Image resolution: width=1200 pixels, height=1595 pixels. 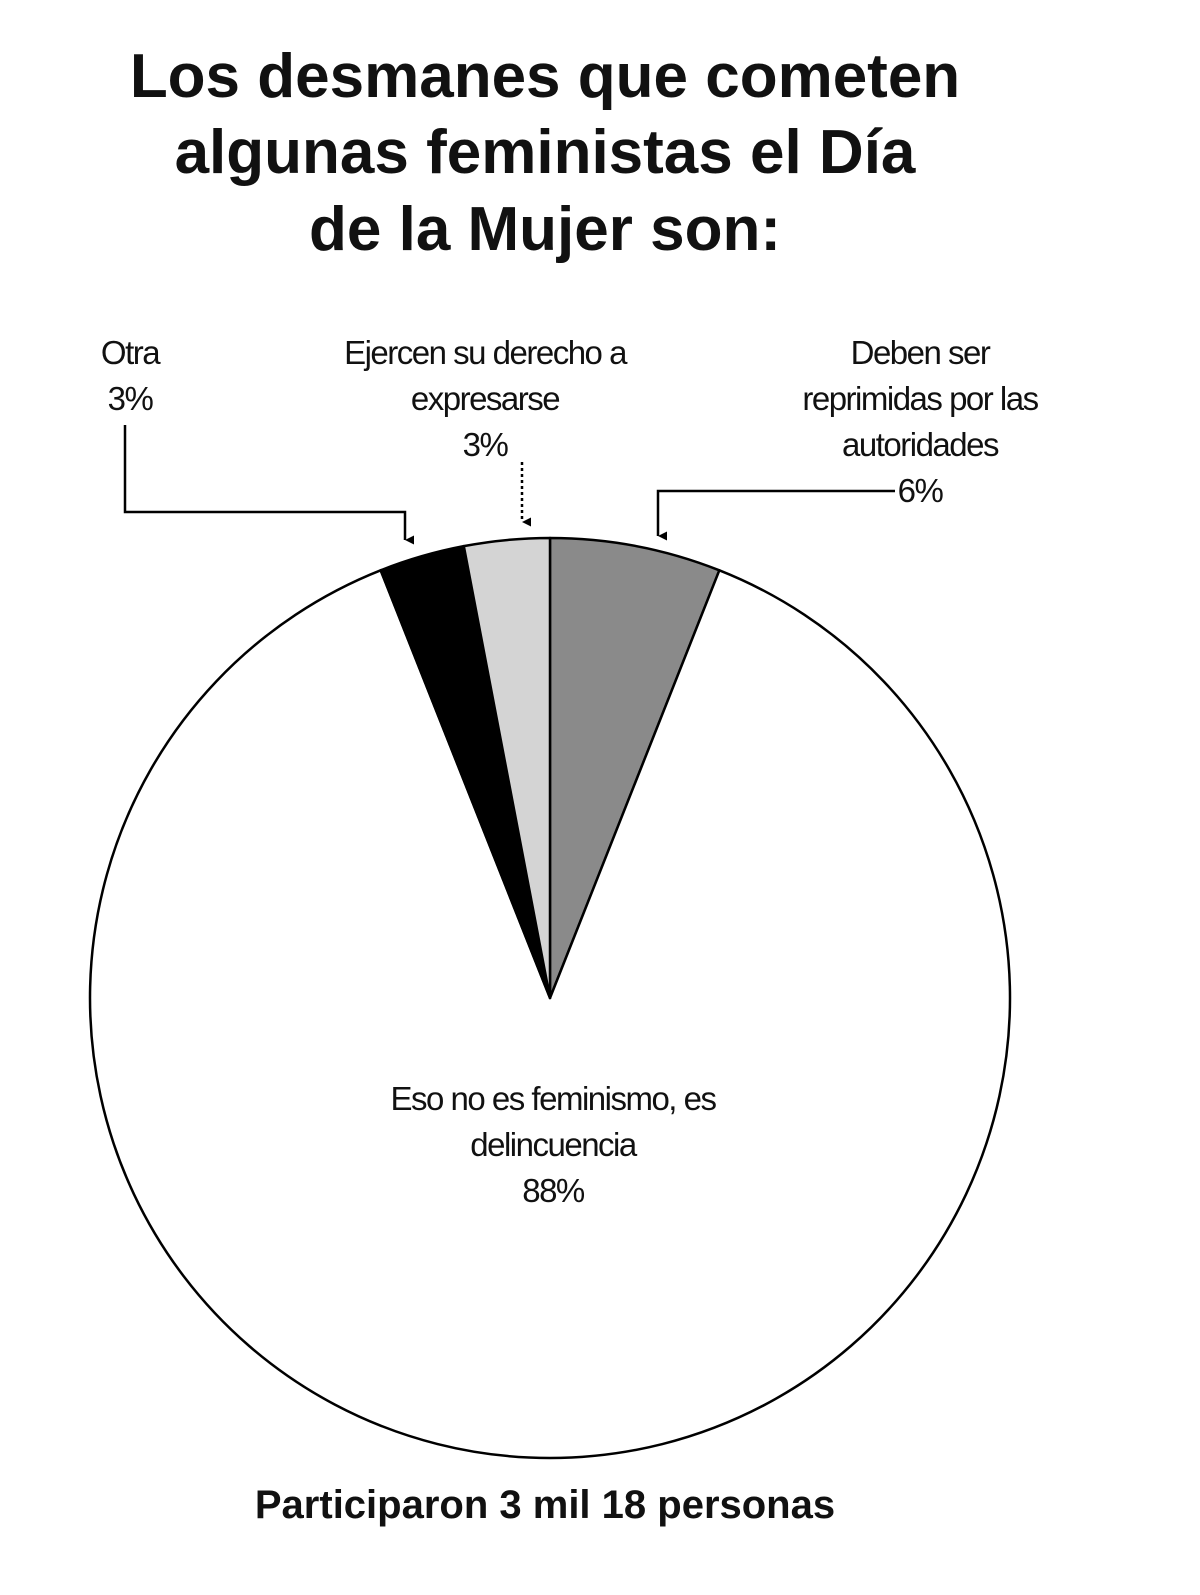 What do you see at coordinates (485, 375) in the screenshot?
I see `category-label: Ejercen su derecho a expresarse` at bounding box center [485, 375].